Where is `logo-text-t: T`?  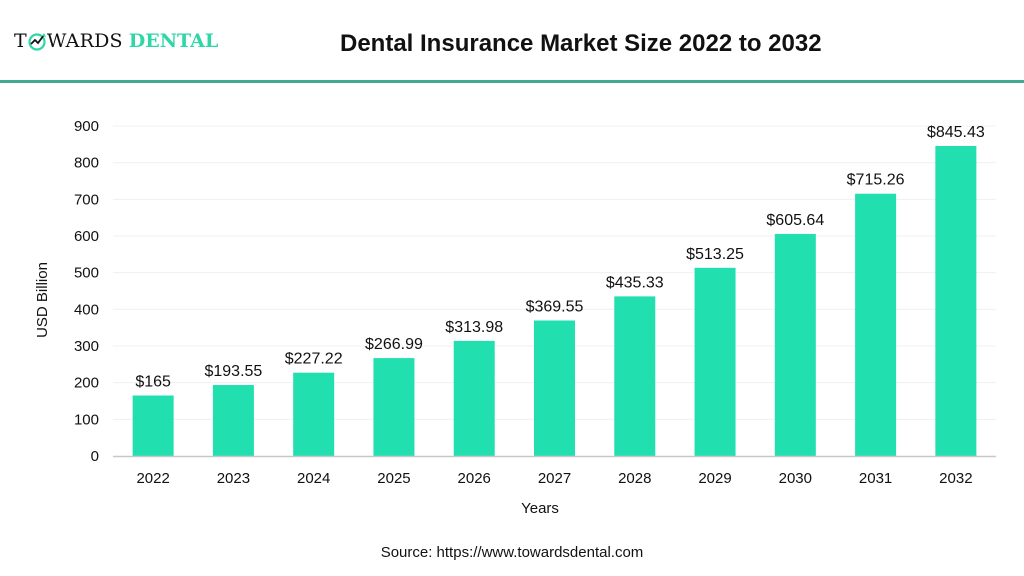
logo-text-t: T is located at coordinates (20, 41).